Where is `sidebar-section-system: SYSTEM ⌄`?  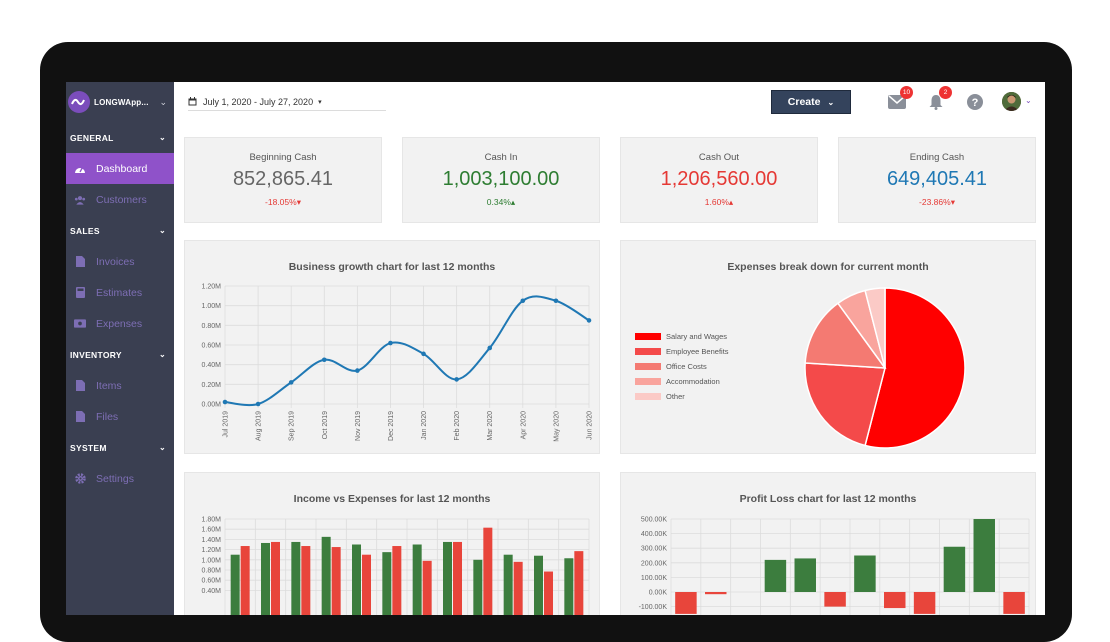 sidebar-section-system: SYSTEM ⌄ is located at coordinates (120, 447).